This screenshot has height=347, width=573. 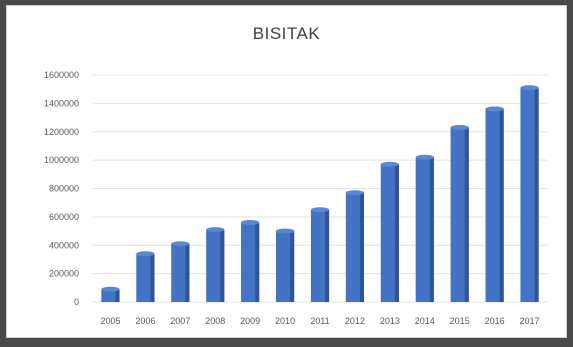 I want to click on y-tick-label: 1600000, so click(x=61, y=75).